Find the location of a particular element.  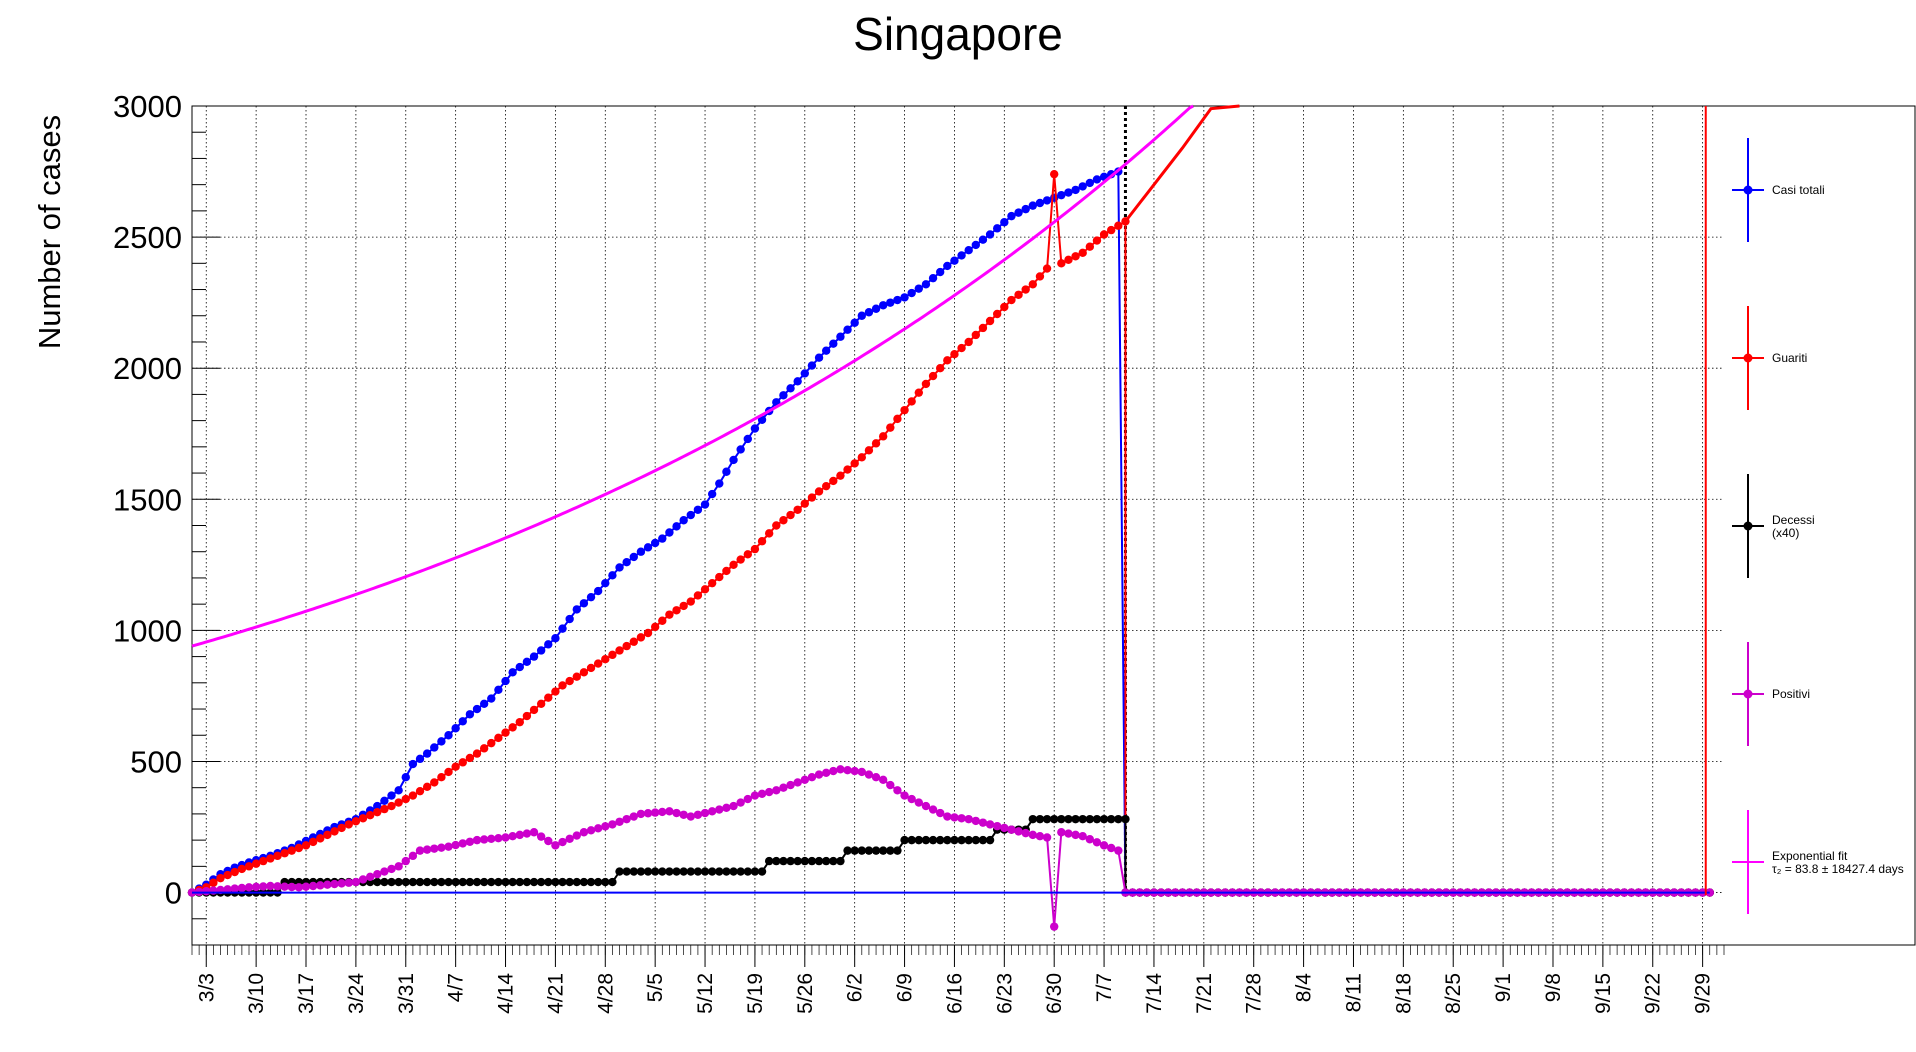

x-tick-label: 3/10 is located at coordinates (256, 993).